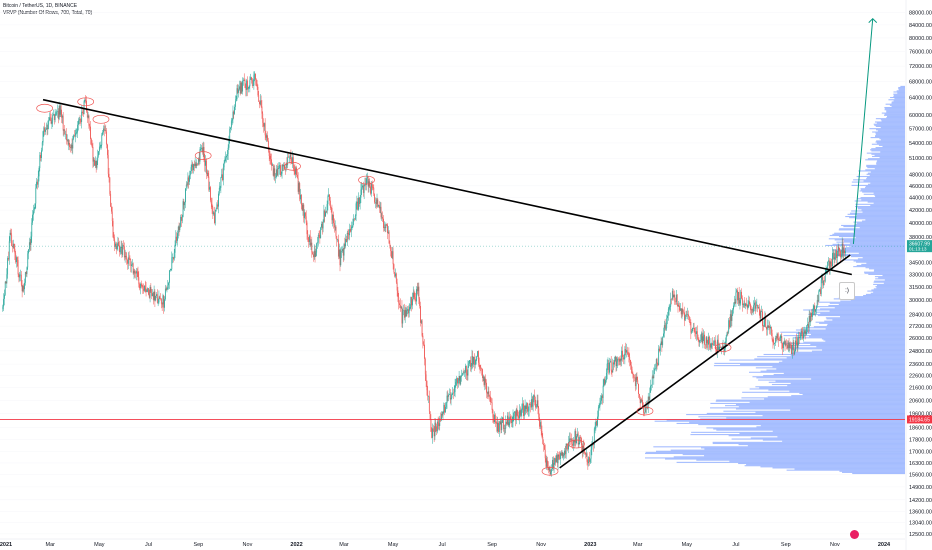 The height and width of the screenshot is (550, 932). What do you see at coordinates (854, 534) in the screenshot?
I see `tradingview-logo-icon` at bounding box center [854, 534].